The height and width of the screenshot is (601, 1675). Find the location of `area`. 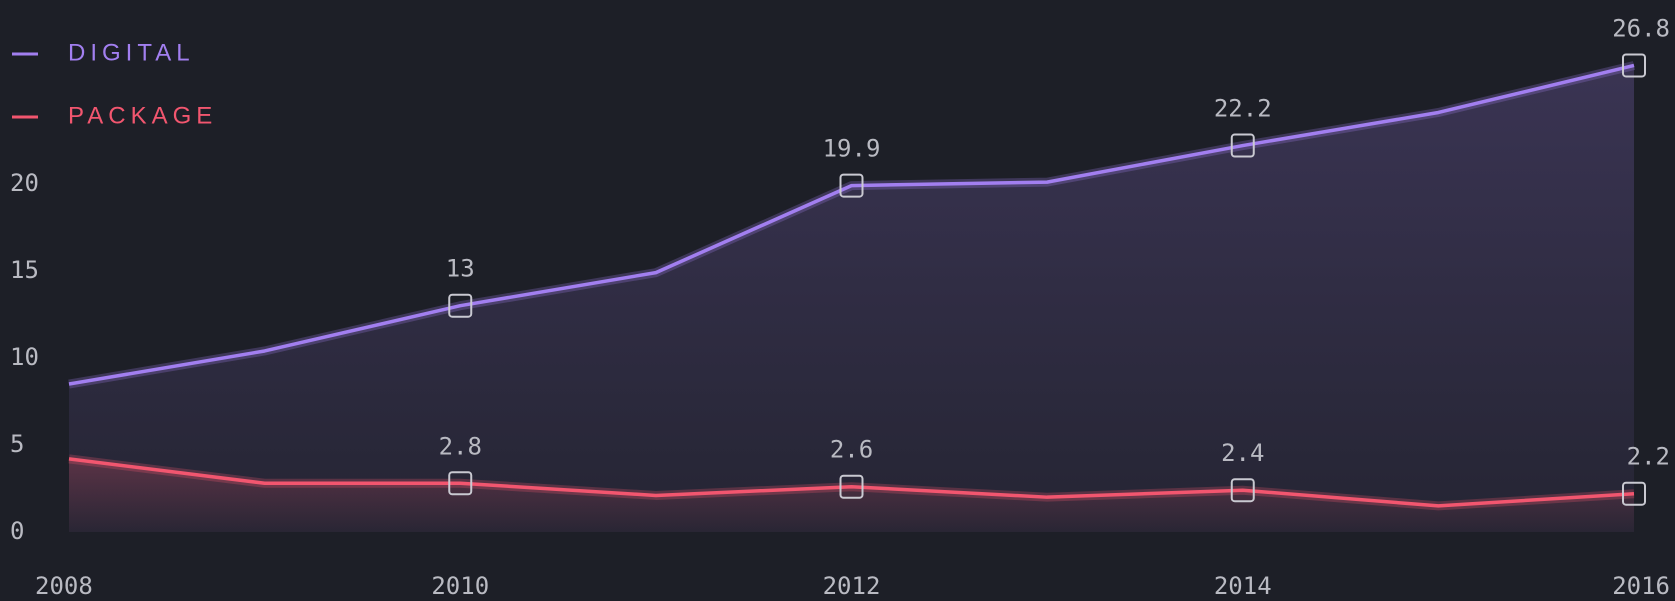

area is located at coordinates (851, 495).